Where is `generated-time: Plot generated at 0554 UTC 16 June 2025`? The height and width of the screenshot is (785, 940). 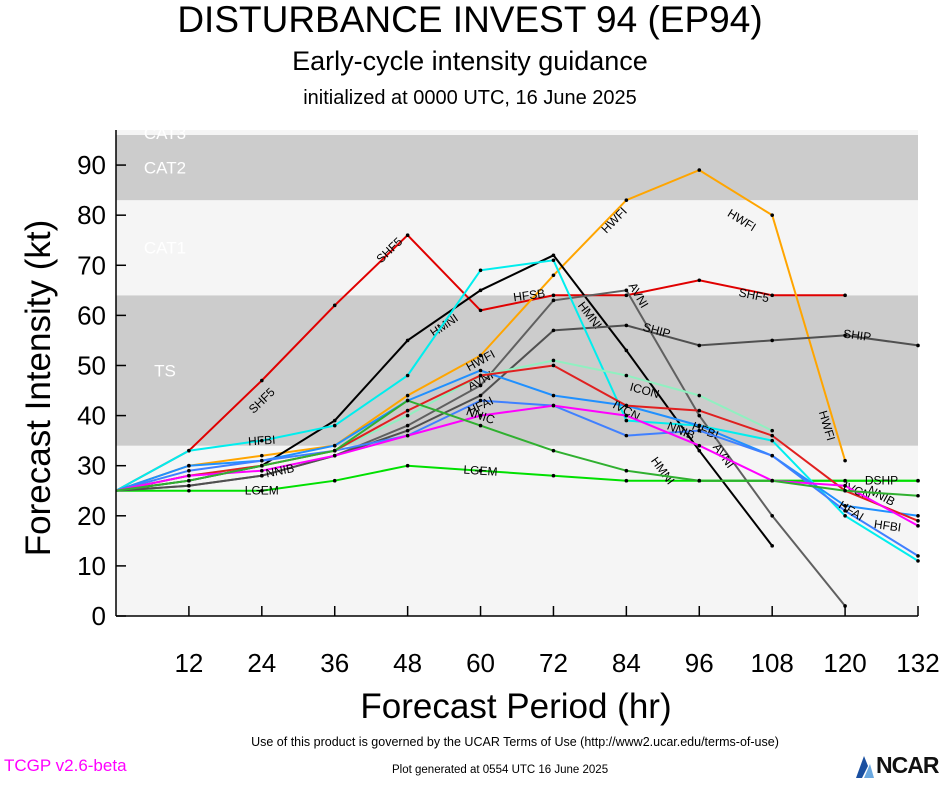 generated-time: Plot generated at 0554 UTC 16 June 2025 is located at coordinates (500, 770).